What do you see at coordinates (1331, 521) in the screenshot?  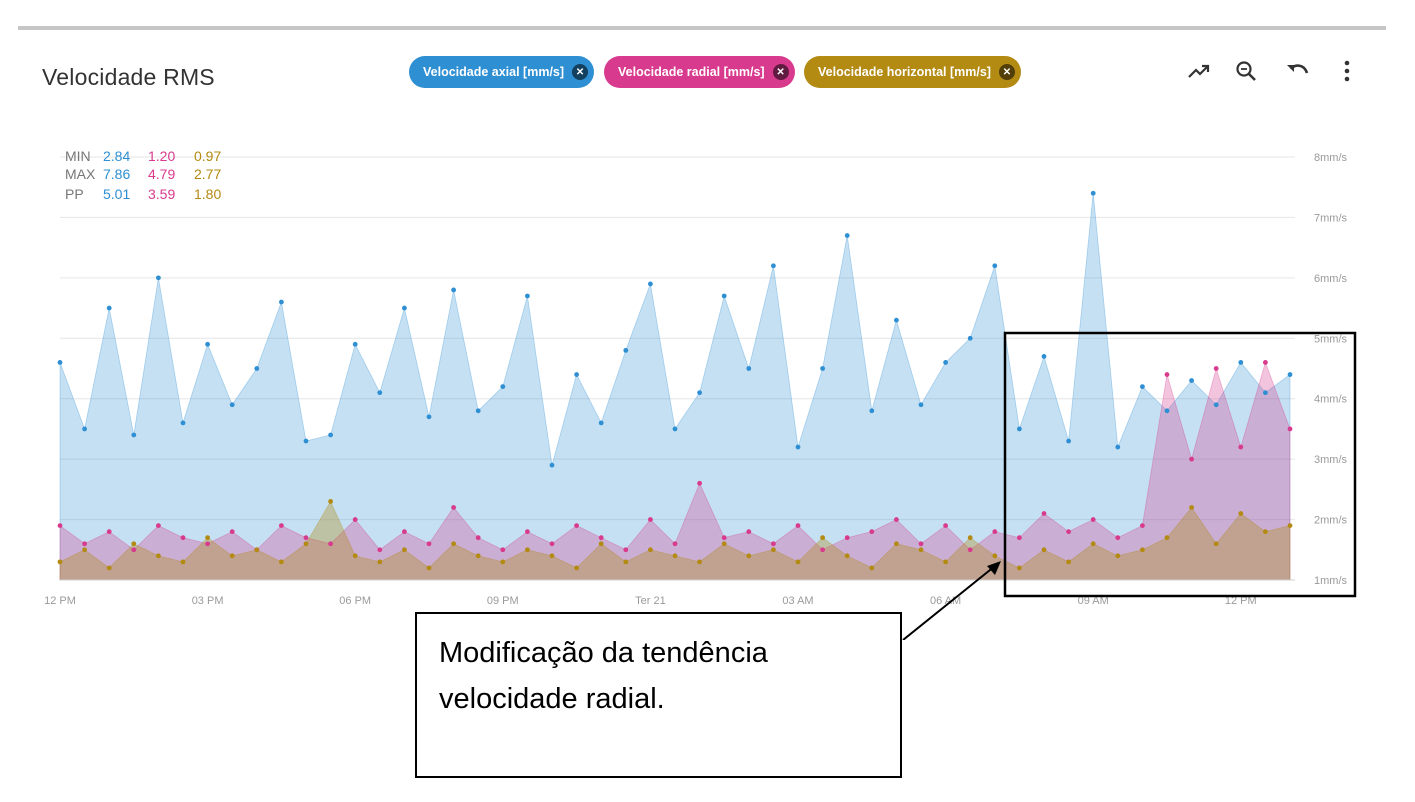 I see `y-tick-label: 2mm/s` at bounding box center [1331, 521].